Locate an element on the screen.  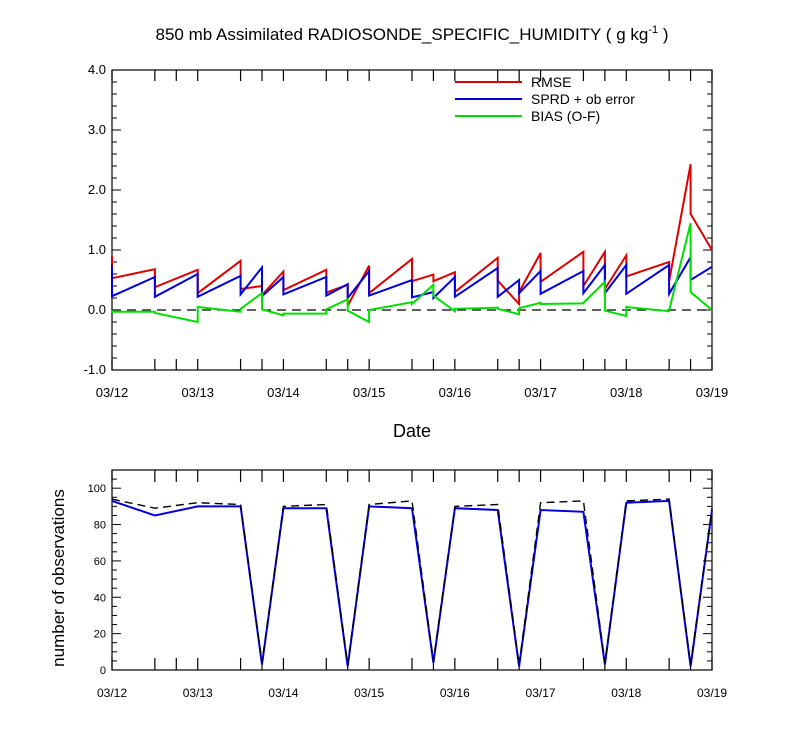
y-tick-label: 4.0 is located at coordinates (97, 69).